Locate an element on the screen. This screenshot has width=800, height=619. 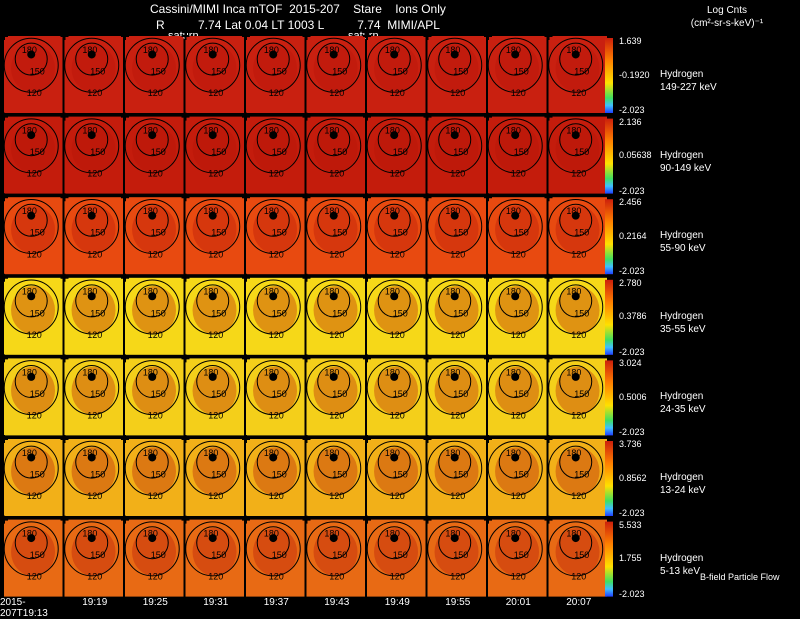
band-species: Hydrogen is located at coordinates (682, 74).